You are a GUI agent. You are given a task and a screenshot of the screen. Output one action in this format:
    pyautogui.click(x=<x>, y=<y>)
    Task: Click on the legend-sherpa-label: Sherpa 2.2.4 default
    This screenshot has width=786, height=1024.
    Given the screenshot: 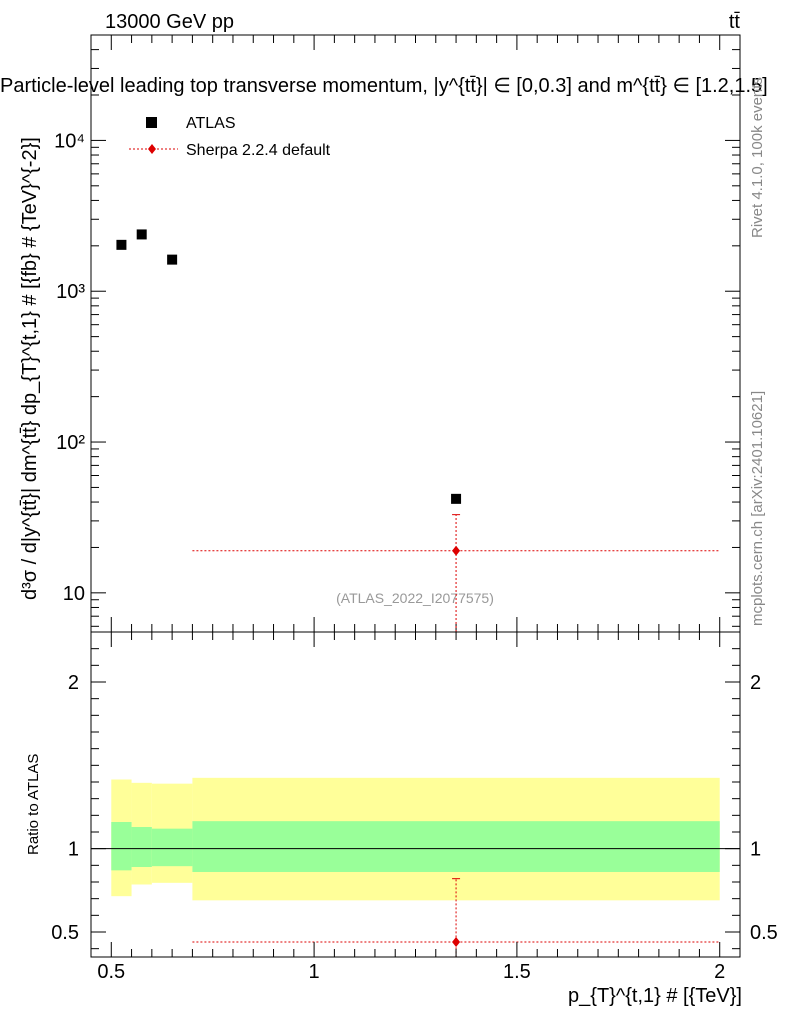 What is the action you would take?
    pyautogui.click(x=258, y=150)
    